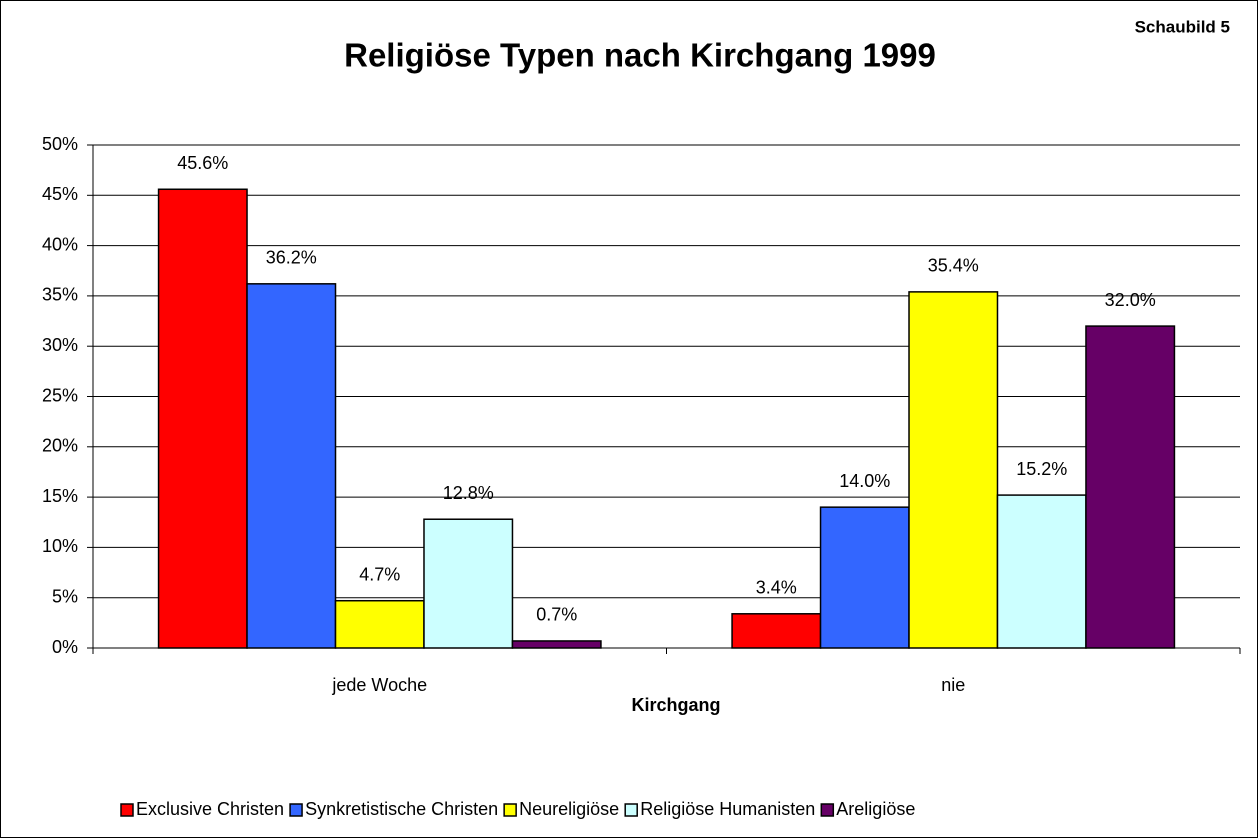 This screenshot has width=1259, height=839. I want to click on legend-label: Exclusive Christen, so click(210, 809).